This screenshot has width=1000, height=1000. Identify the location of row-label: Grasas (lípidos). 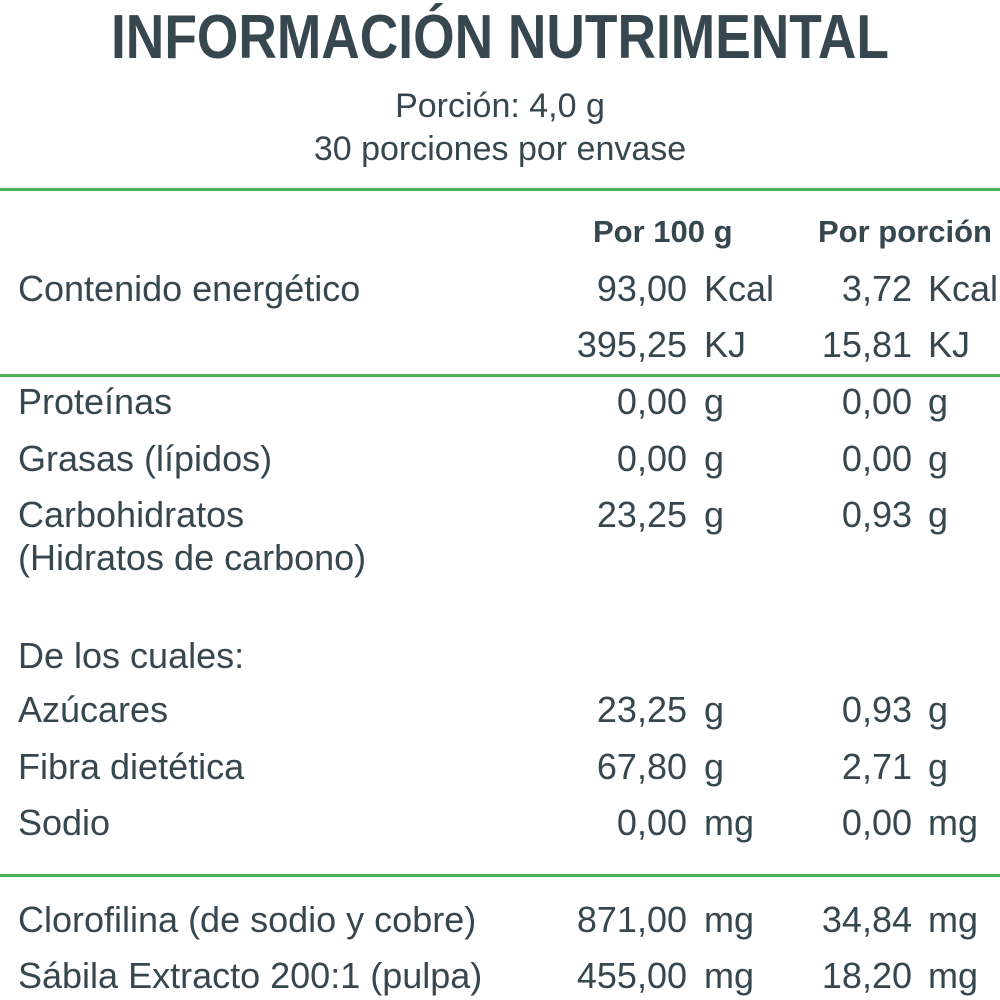
(145, 458).